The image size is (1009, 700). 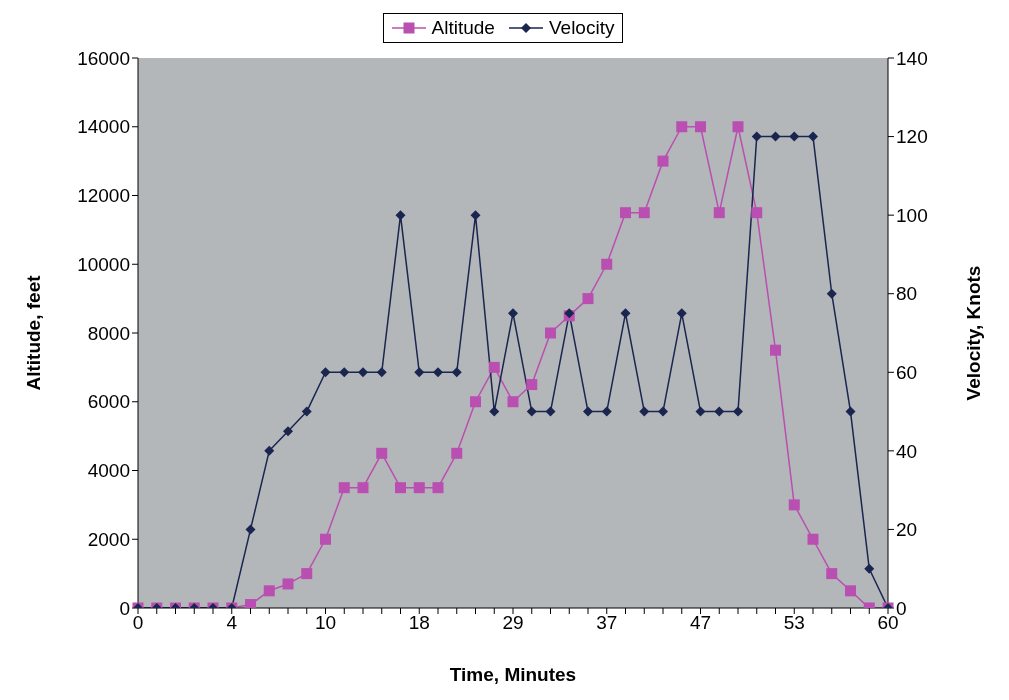 What do you see at coordinates (103, 127) in the screenshot?
I see `y-tick-label: 14000` at bounding box center [103, 127].